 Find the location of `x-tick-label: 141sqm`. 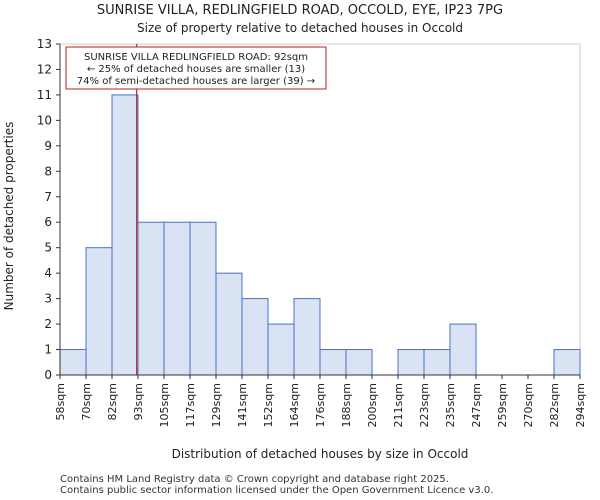

x-tick-label: 141sqm is located at coordinates (242, 405).